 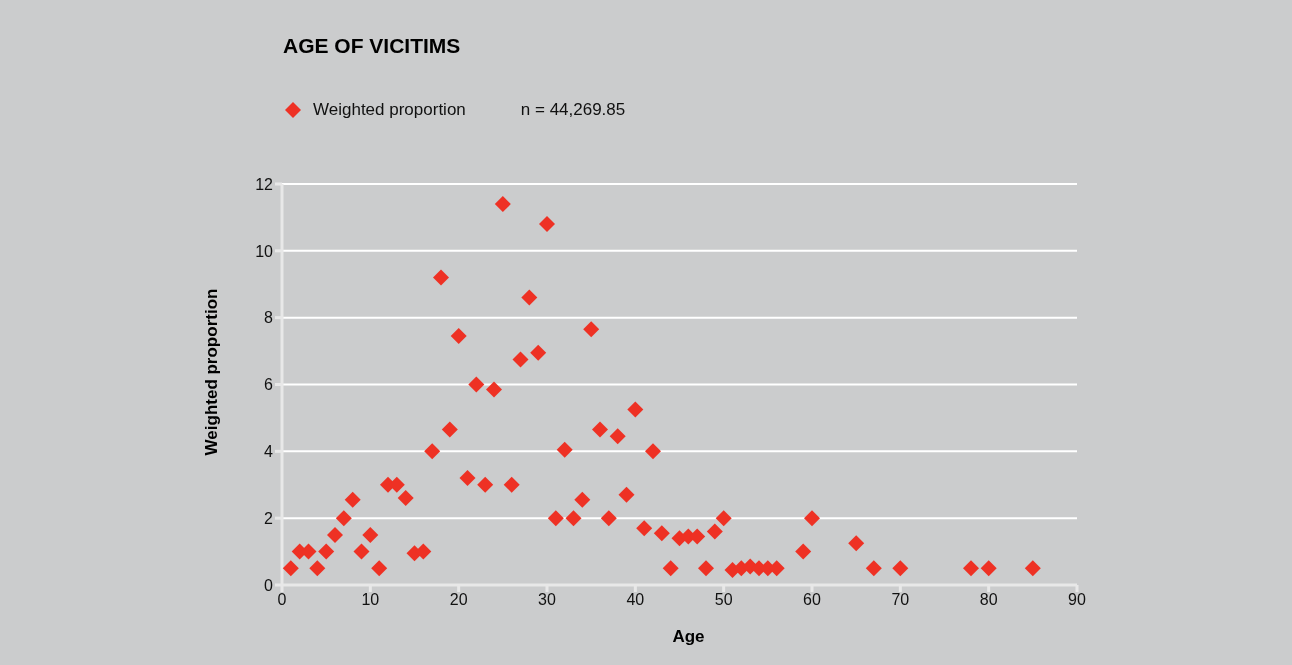 What do you see at coordinates (212, 372) in the screenshot?
I see `y-axis-title: Weighted proportion` at bounding box center [212, 372].